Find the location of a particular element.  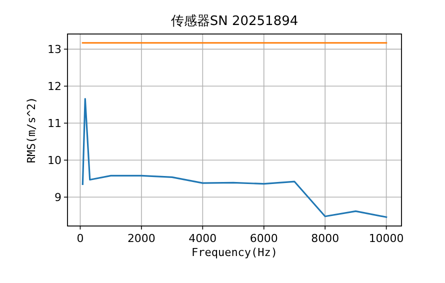

y-tick-label: 12 is located at coordinates (55, 87).